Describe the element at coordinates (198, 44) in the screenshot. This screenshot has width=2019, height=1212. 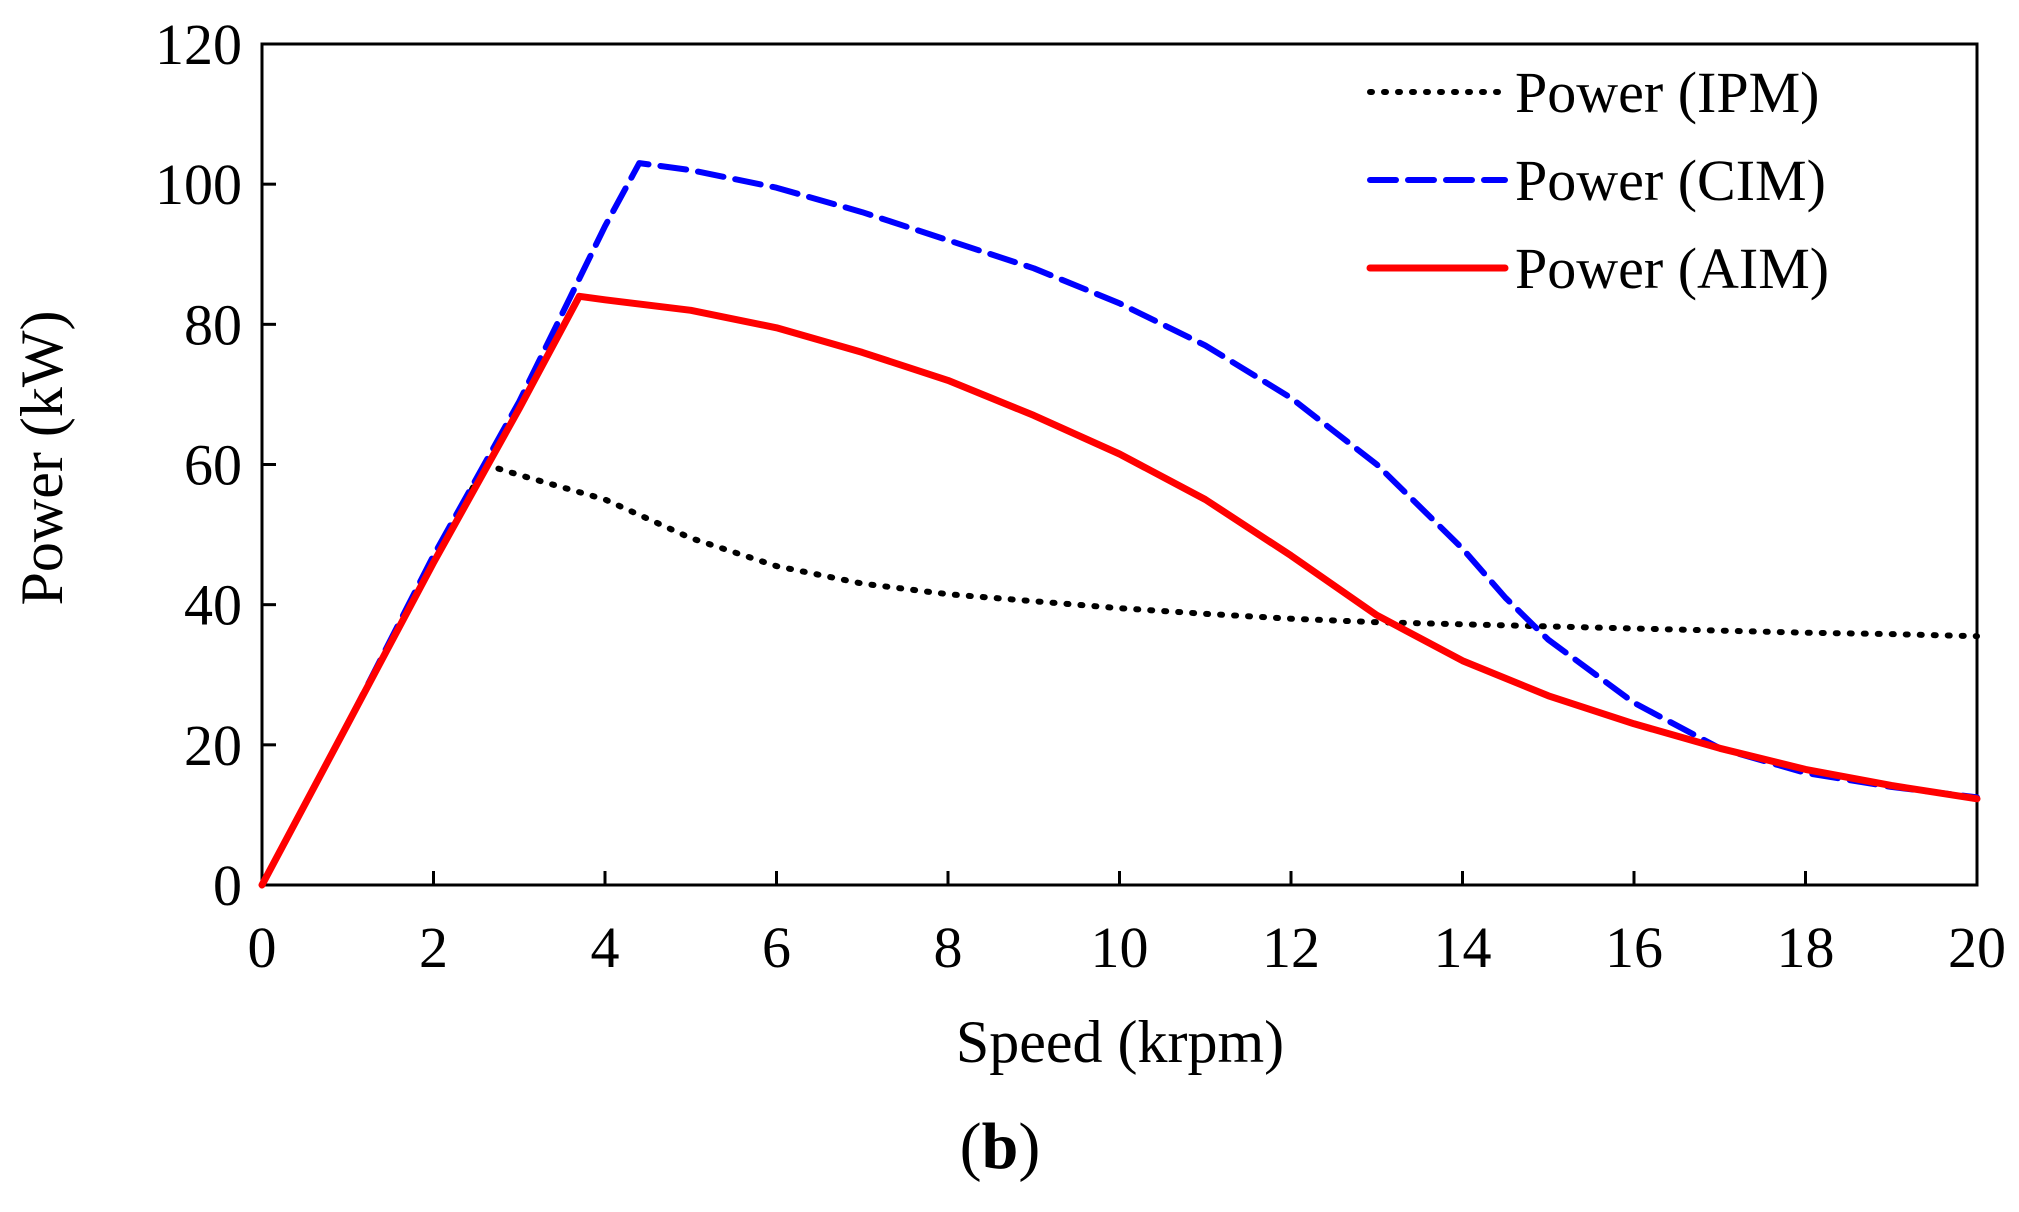
I see `y-tick-label: 120` at that location.